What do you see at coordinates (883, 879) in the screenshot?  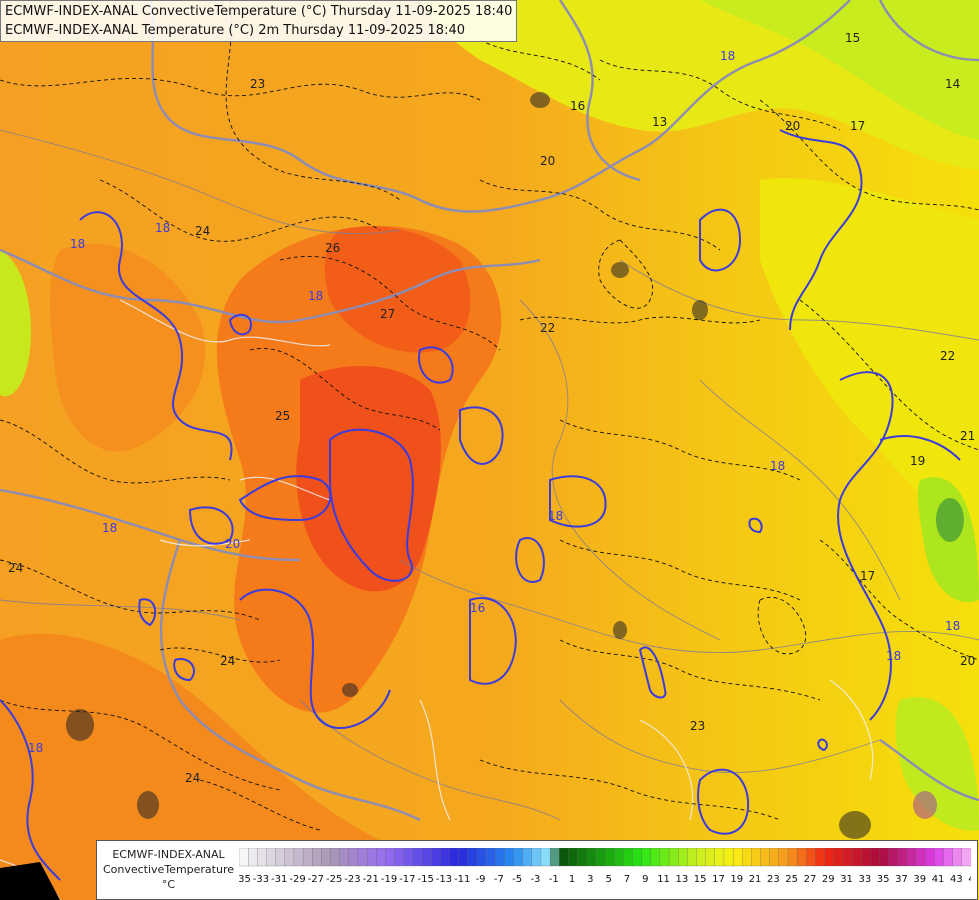 I see `legend-tick-label: 35` at bounding box center [883, 879].